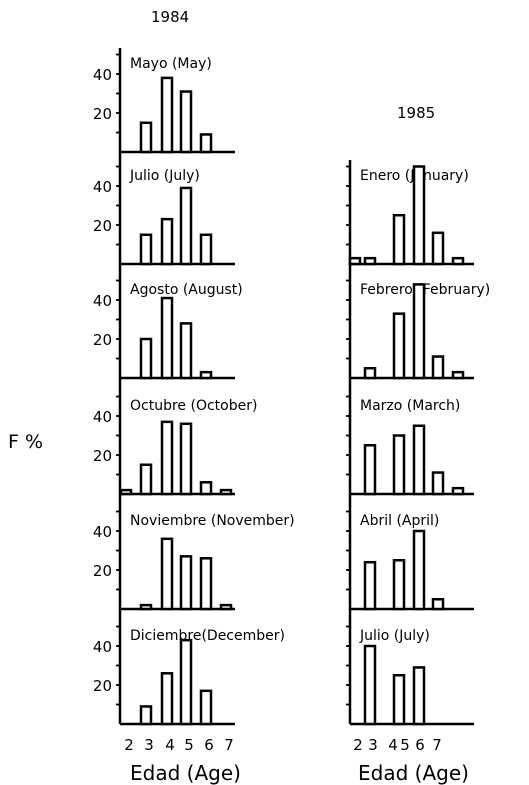 Image resolution: width=529 pixels, height=785 pixels. I want to click on x-axis-label-1985: Edad (Age), so click(413, 773).